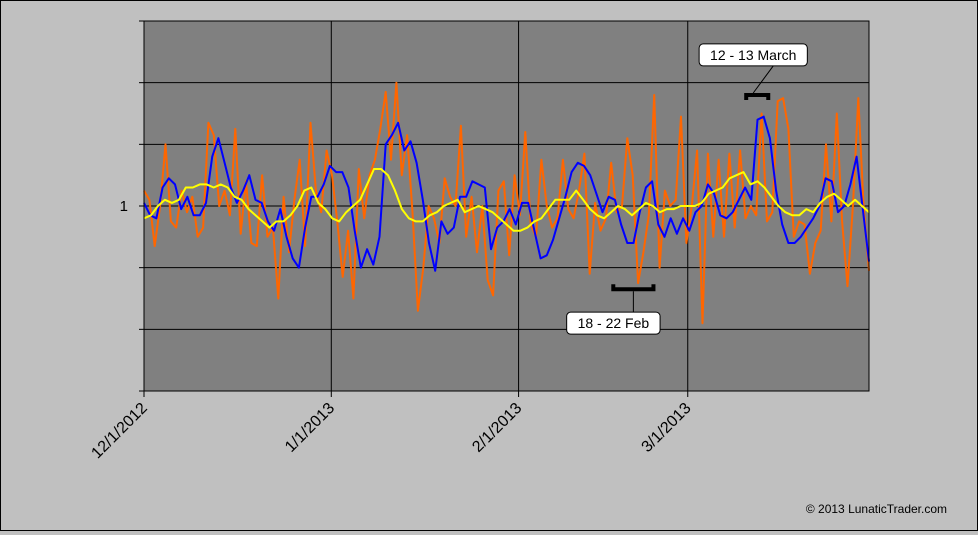  What do you see at coordinates (506, 200) in the screenshot?
I see `yellow-series-line` at bounding box center [506, 200].